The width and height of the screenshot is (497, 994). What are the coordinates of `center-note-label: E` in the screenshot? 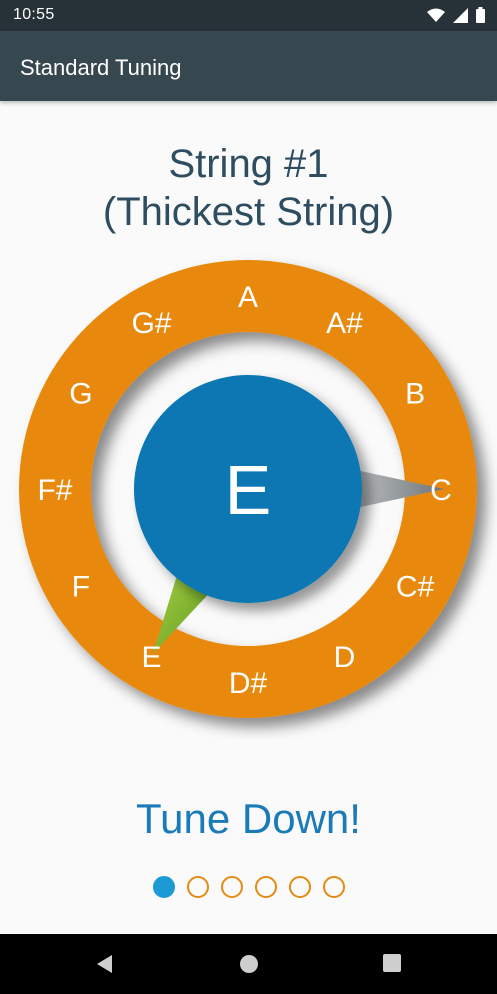 It's located at (248, 490).